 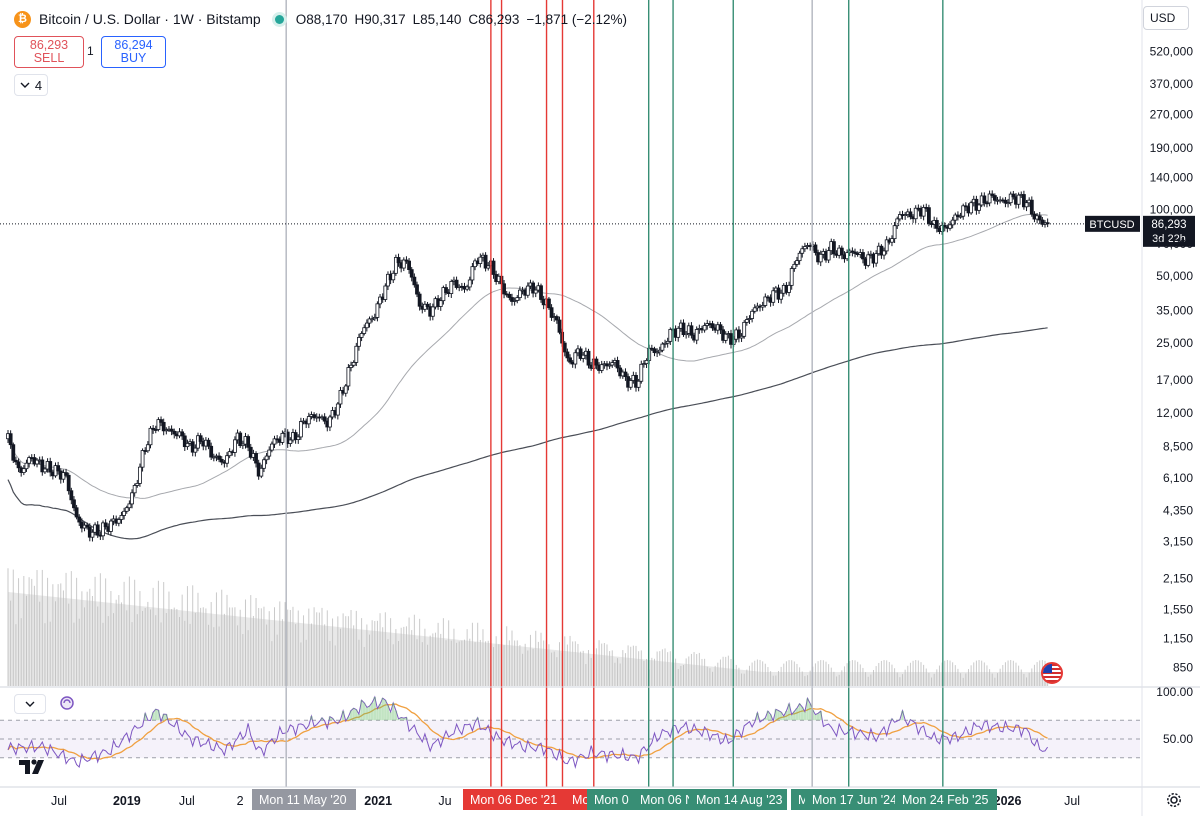 What do you see at coordinates (1178, 511) in the screenshot?
I see `price-scale-label: 4,350` at bounding box center [1178, 511].